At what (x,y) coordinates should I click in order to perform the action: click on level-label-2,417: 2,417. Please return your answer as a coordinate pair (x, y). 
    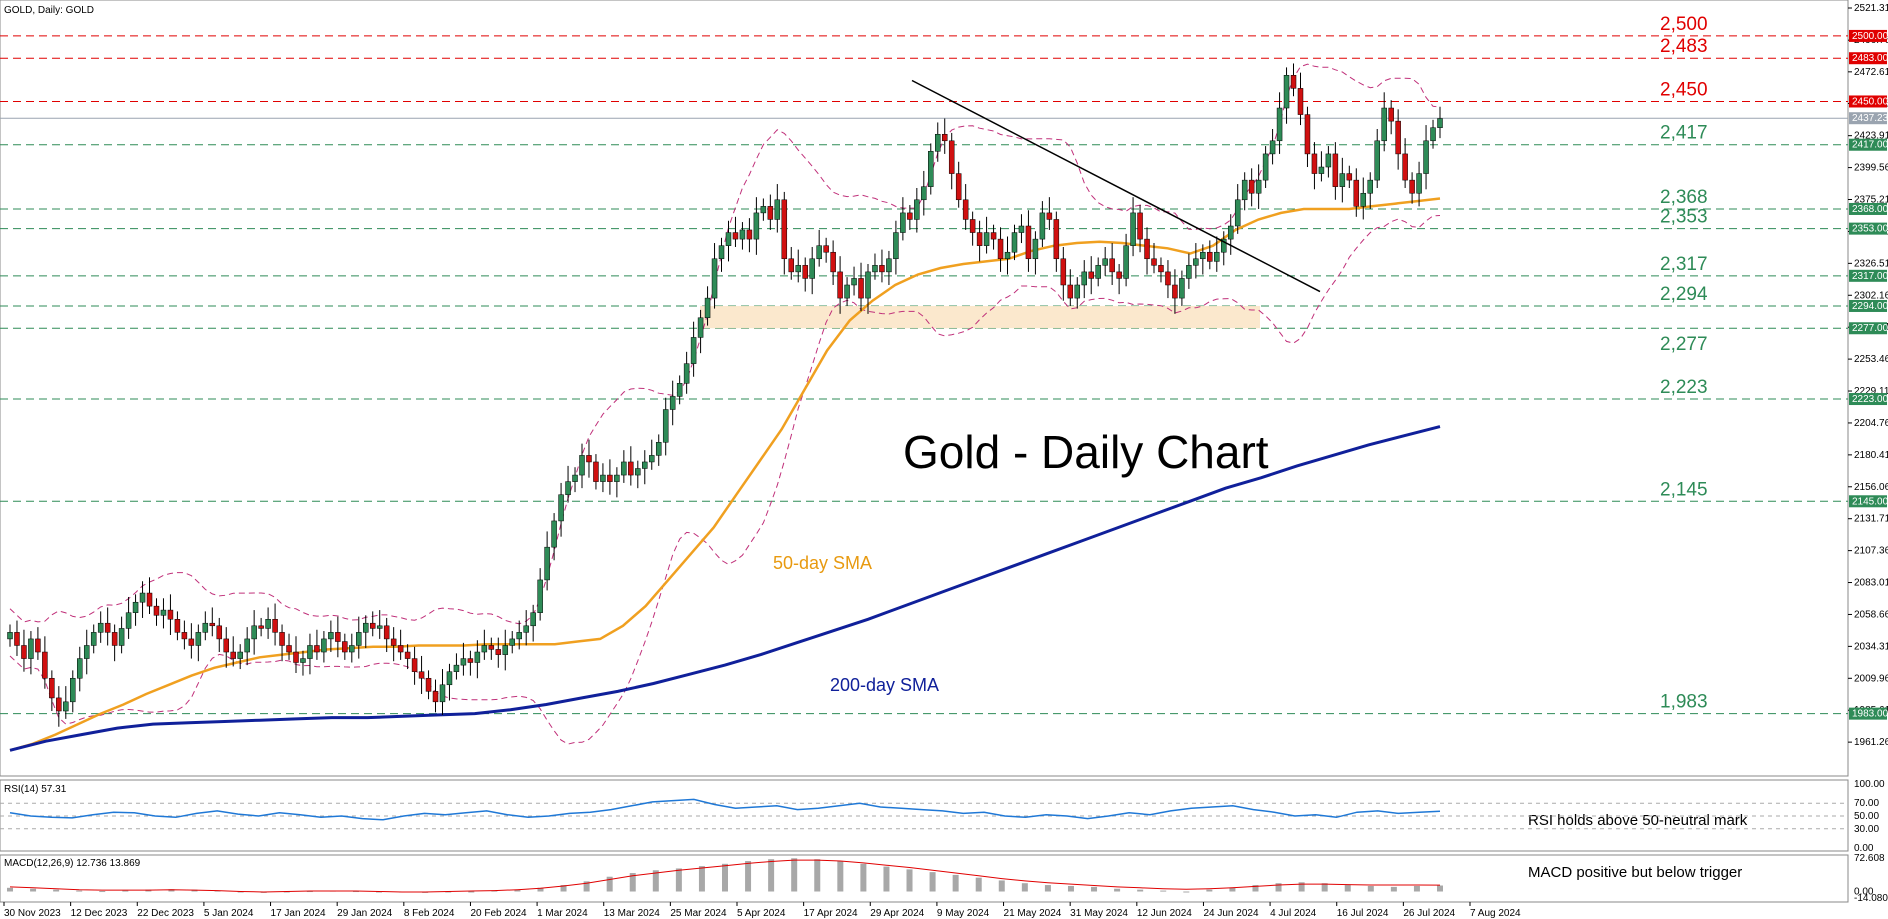
    Looking at the image, I should click on (1684, 133).